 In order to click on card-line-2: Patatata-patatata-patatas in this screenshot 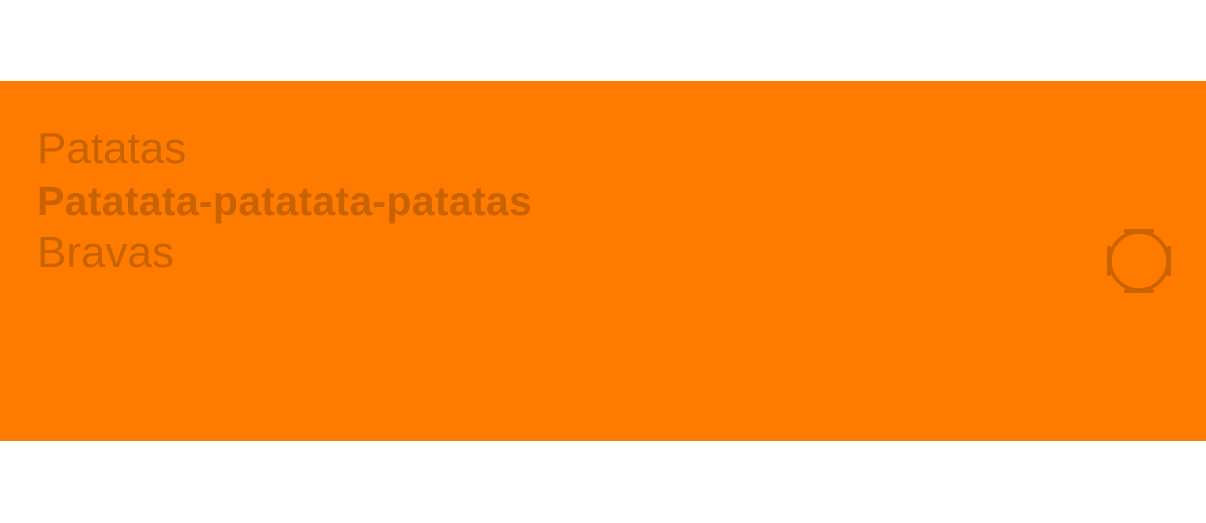, I will do `click(285, 201)`.